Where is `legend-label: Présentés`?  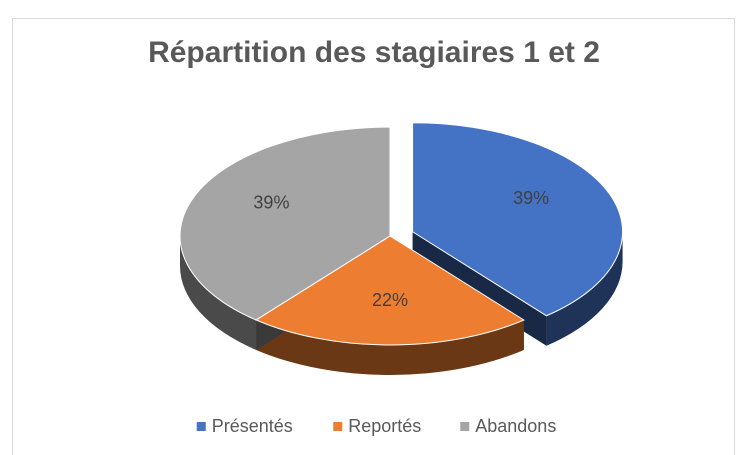 legend-label: Présentés is located at coordinates (252, 426).